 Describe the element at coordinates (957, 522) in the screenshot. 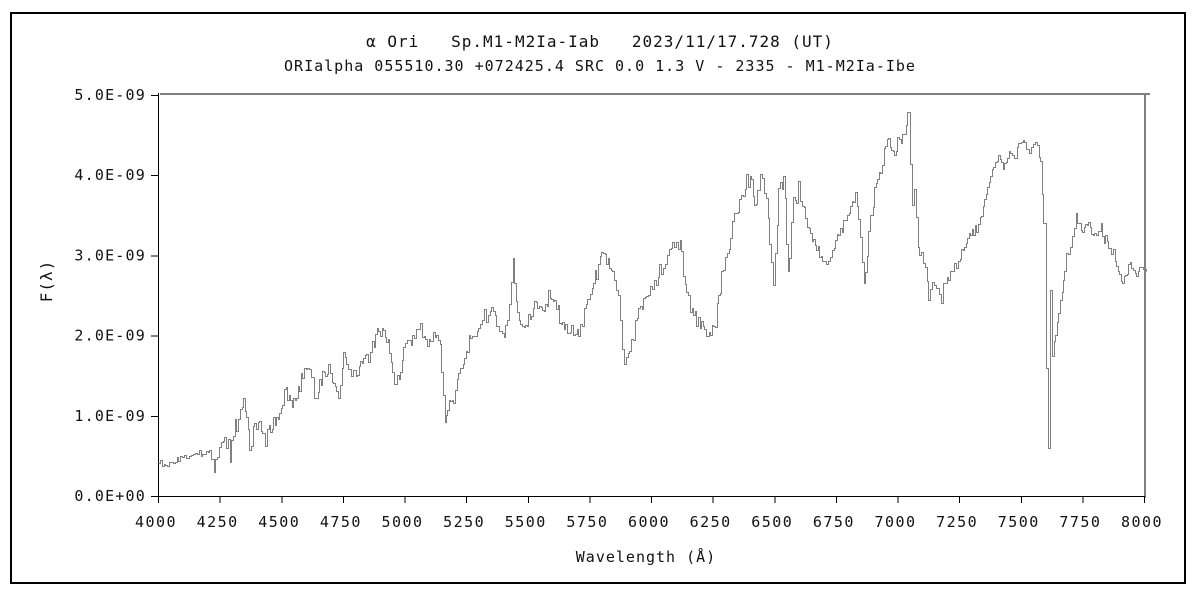

I see `x-tick-label: 7250` at that location.